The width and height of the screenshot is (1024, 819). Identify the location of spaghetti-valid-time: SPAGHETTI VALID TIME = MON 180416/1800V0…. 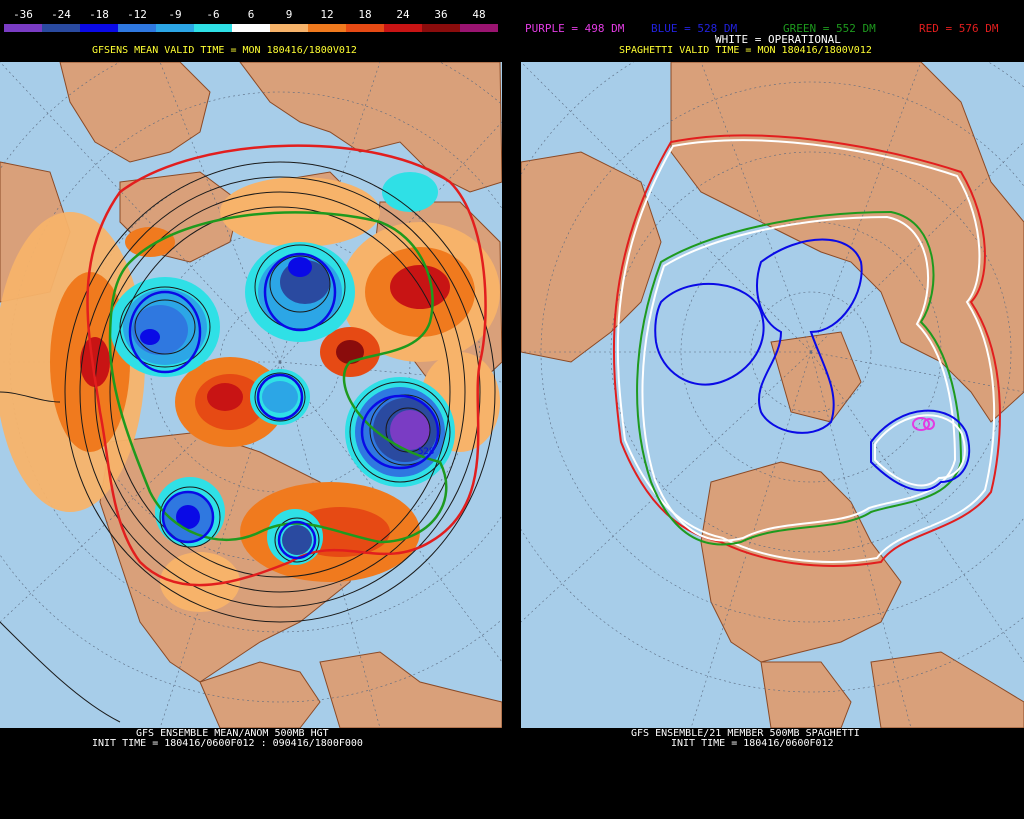
(745, 50).